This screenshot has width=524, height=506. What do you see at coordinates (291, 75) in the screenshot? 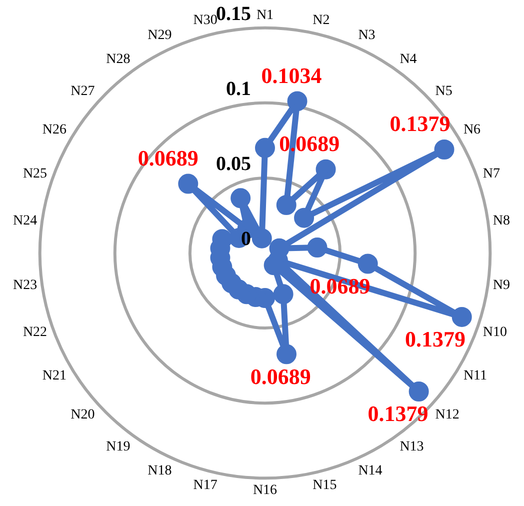
I see `data-label: 0.1034` at bounding box center [291, 75].